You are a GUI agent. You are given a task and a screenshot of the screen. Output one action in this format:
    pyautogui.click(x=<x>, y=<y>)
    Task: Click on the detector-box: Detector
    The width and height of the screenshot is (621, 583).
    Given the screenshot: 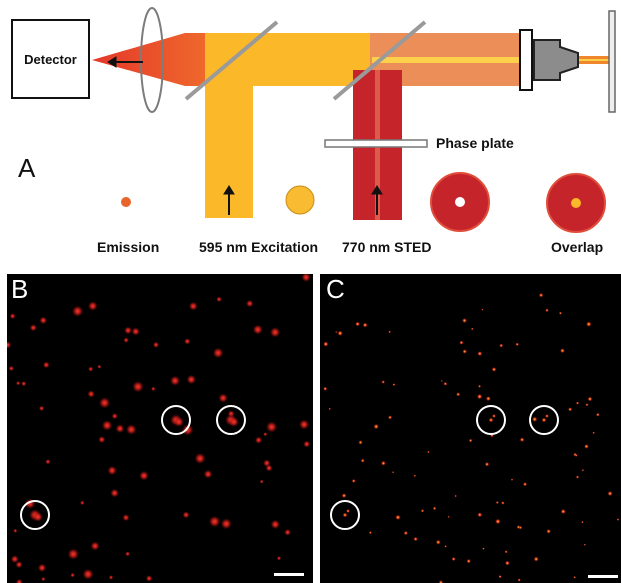 What is the action you would take?
    pyautogui.click(x=50, y=59)
    